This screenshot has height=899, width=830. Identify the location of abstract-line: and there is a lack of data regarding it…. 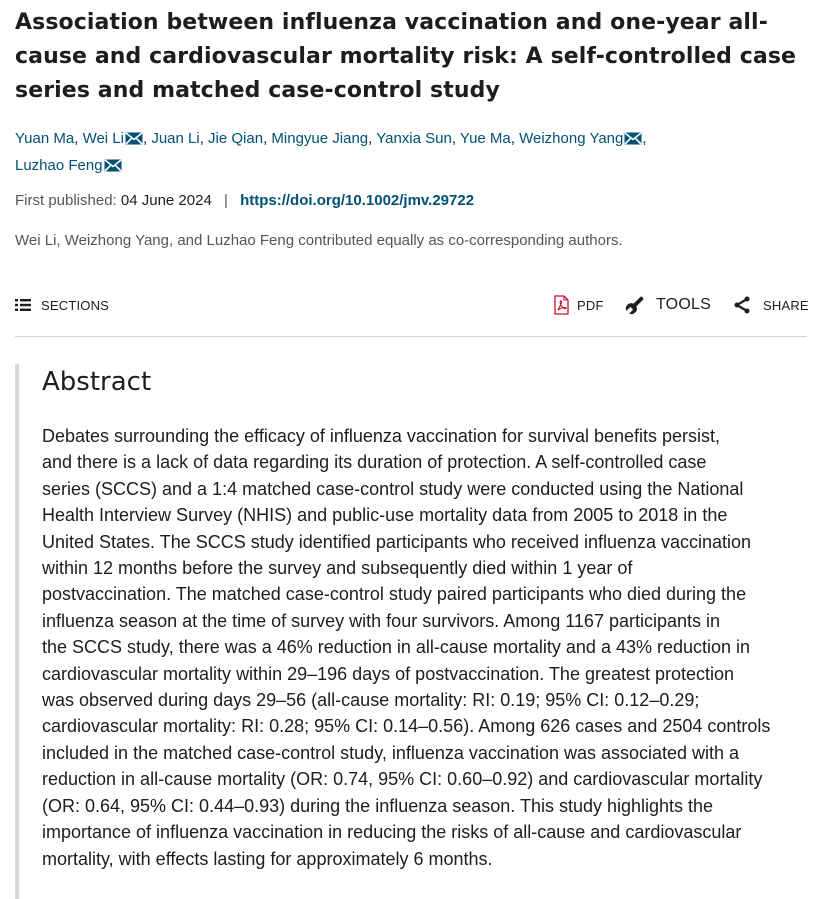
(374, 462).